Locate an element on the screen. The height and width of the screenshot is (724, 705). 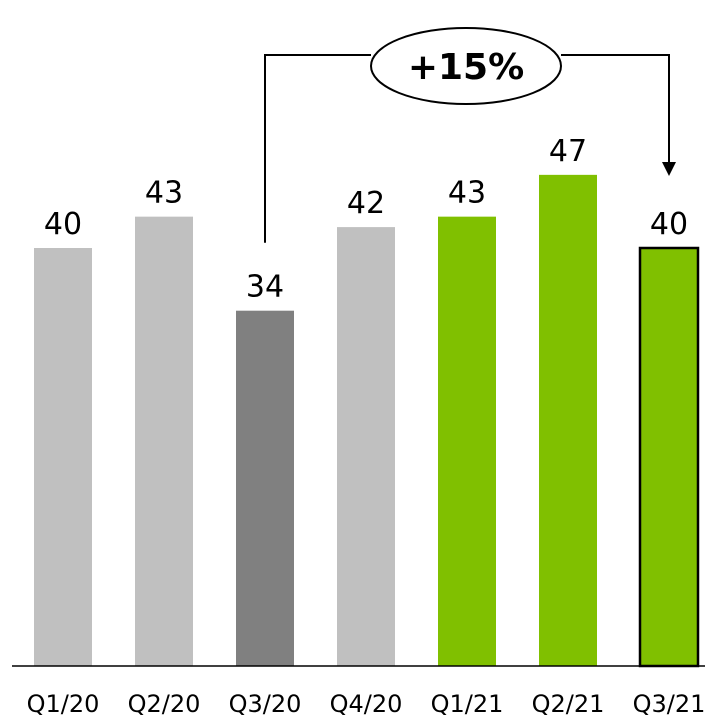
callout-ellipse is located at coordinates (466, 66).